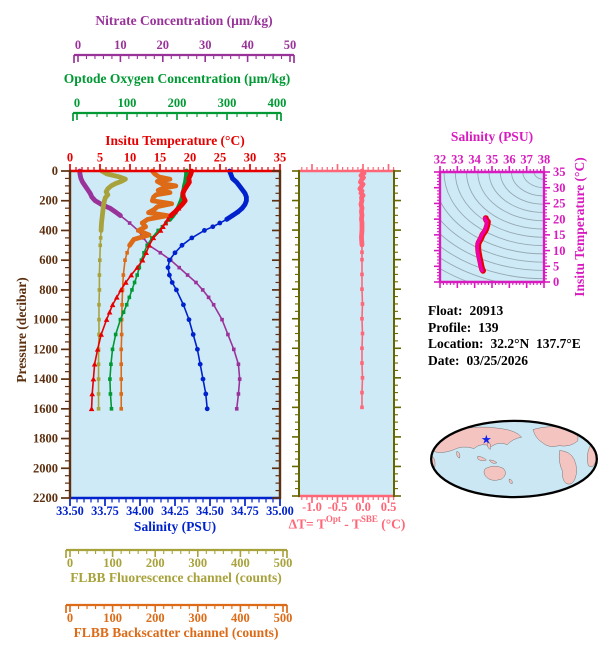 The width and height of the screenshot is (609, 663). Describe the element at coordinates (474, 160) in the screenshot. I see `tick-label: 34` at that location.